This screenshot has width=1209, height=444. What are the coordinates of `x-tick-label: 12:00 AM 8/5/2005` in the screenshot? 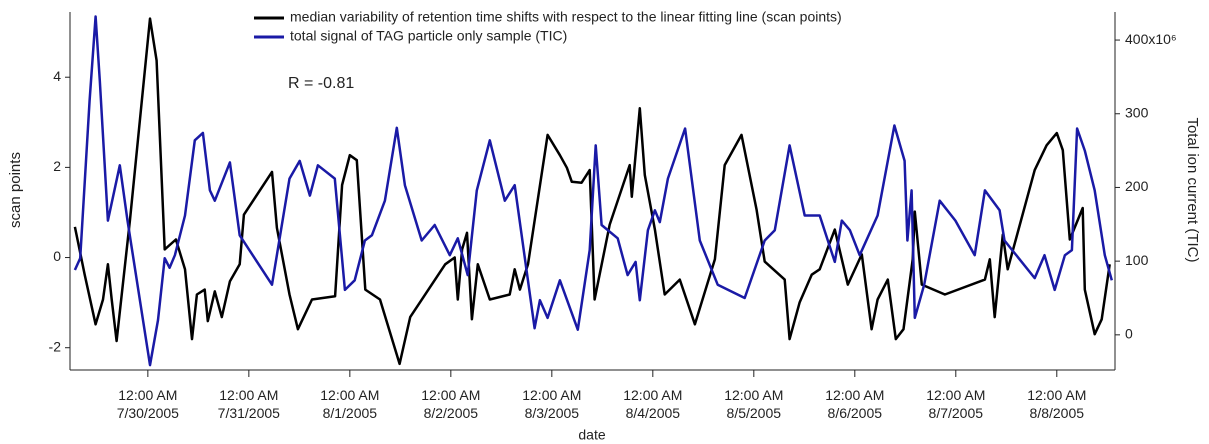 It's located at (754, 404).